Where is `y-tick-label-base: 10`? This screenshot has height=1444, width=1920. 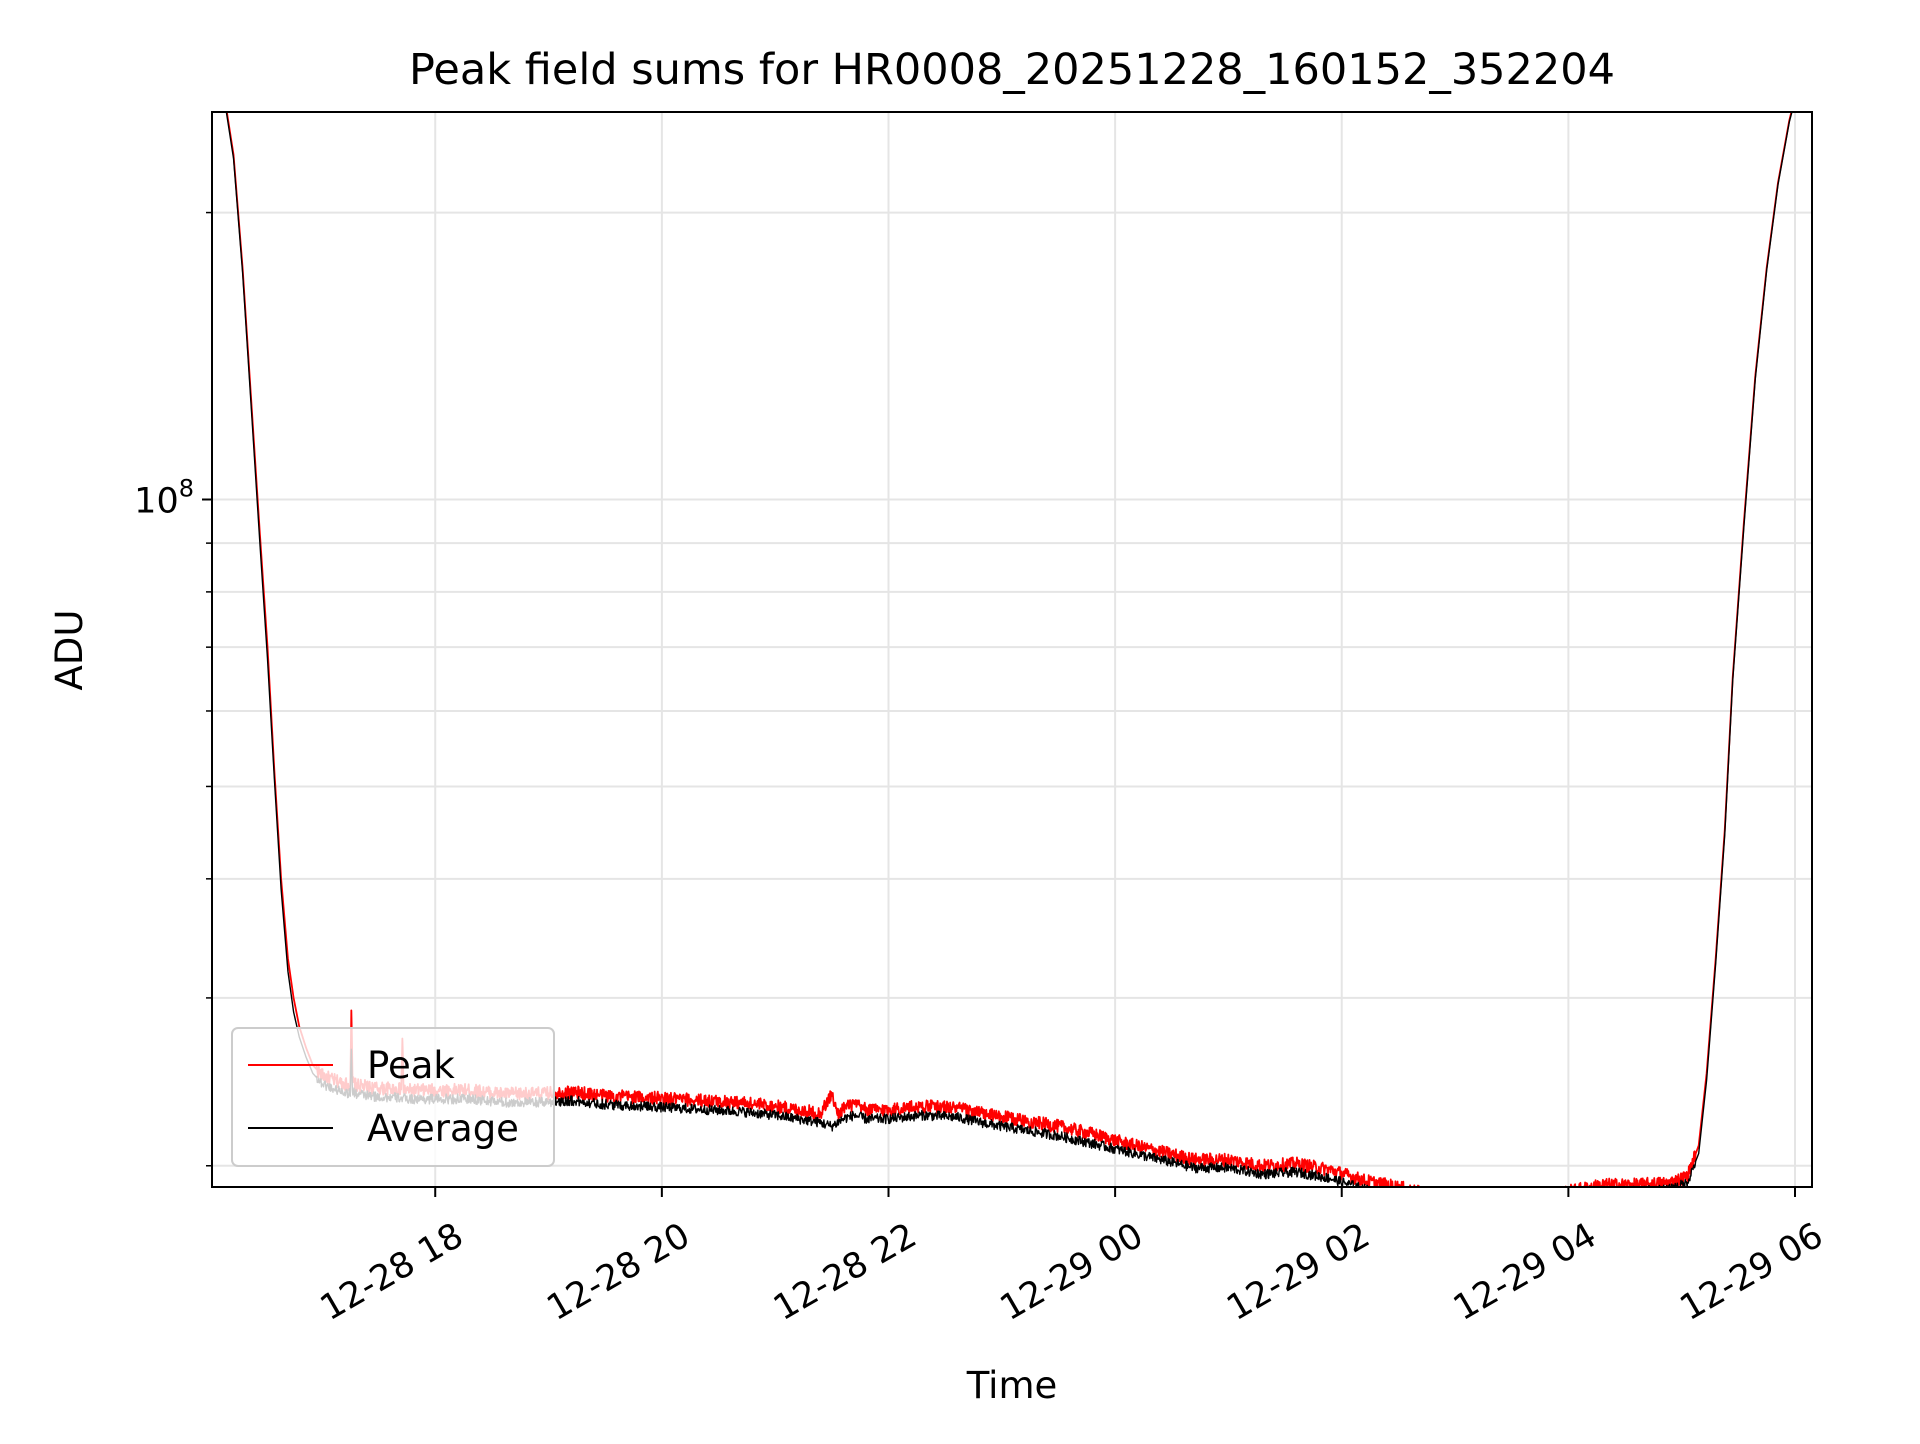 y-tick-label-base: 10 is located at coordinates (156, 502).